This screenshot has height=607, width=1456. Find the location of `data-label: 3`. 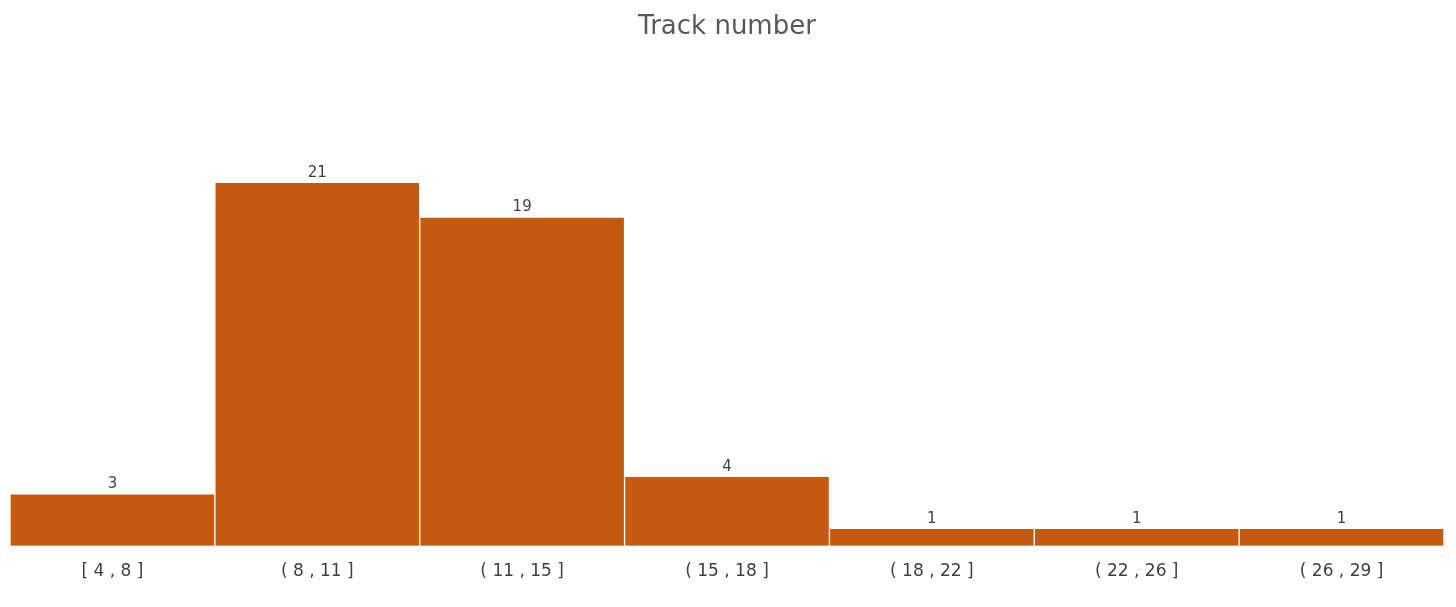

data-label: 3 is located at coordinates (112, 483).